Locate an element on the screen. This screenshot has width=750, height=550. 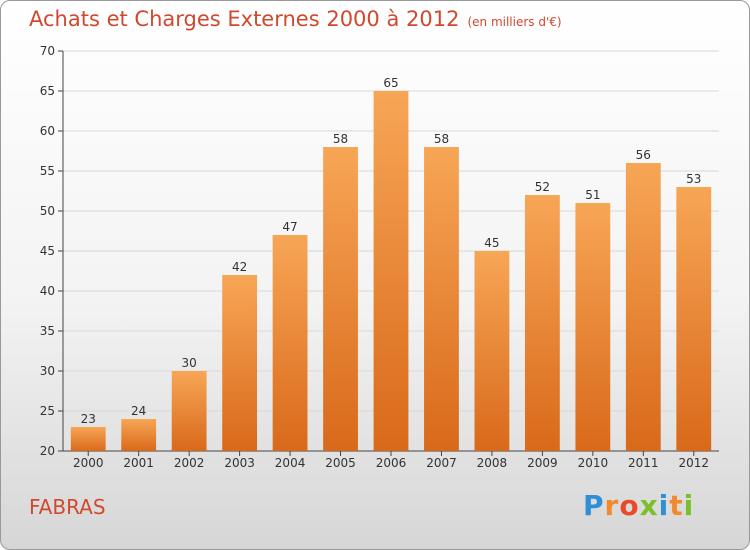
chart-unit-label: (en milliers d'€) is located at coordinates (514, 22).